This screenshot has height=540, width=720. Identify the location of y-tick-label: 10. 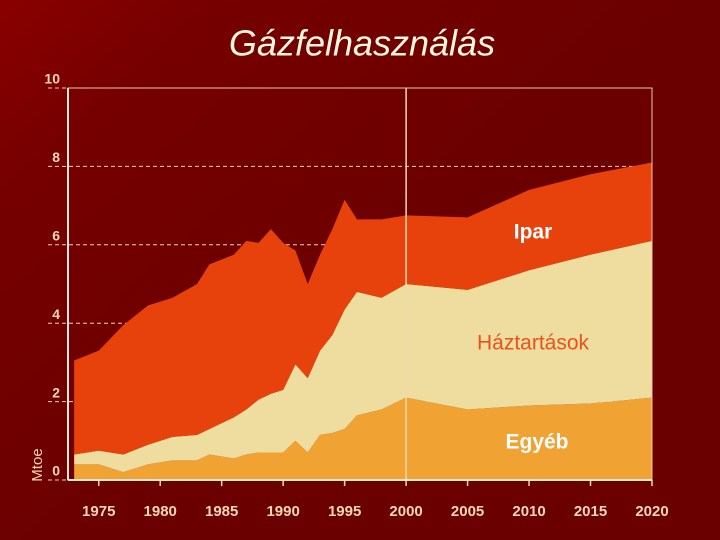
(52, 79).